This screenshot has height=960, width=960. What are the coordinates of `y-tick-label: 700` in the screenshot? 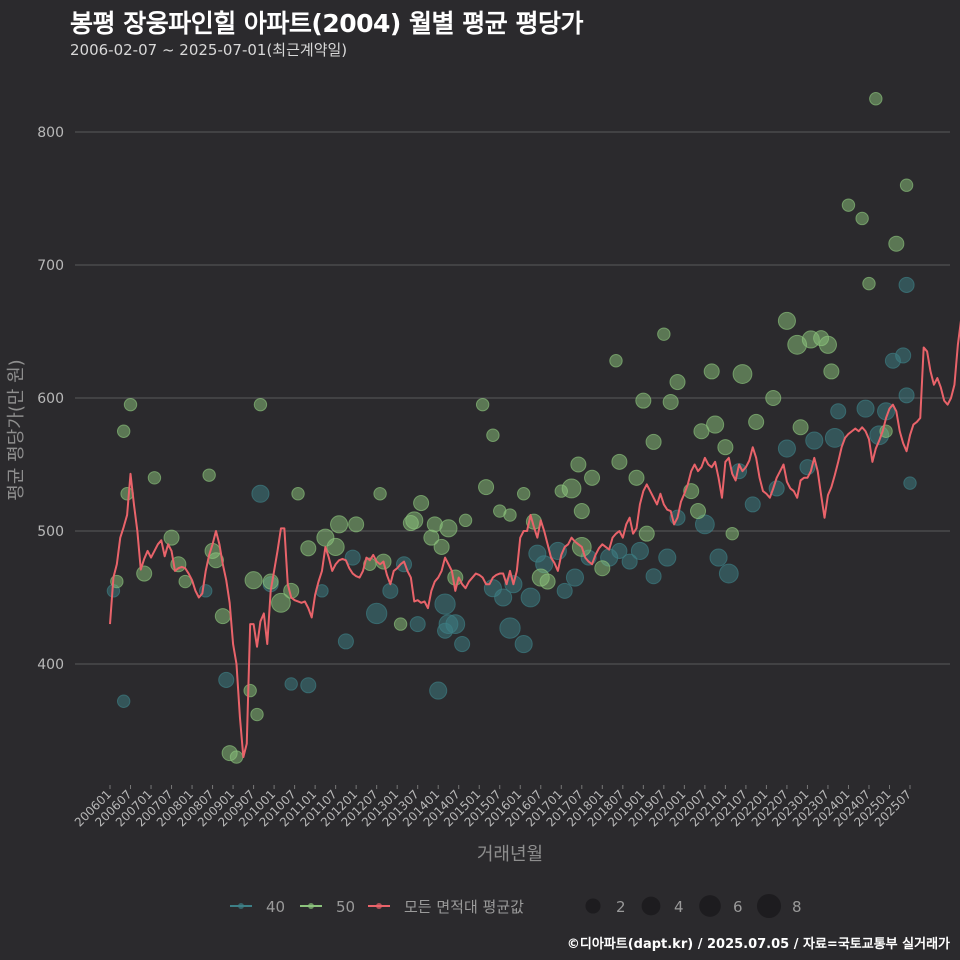 It's located at (50, 266).